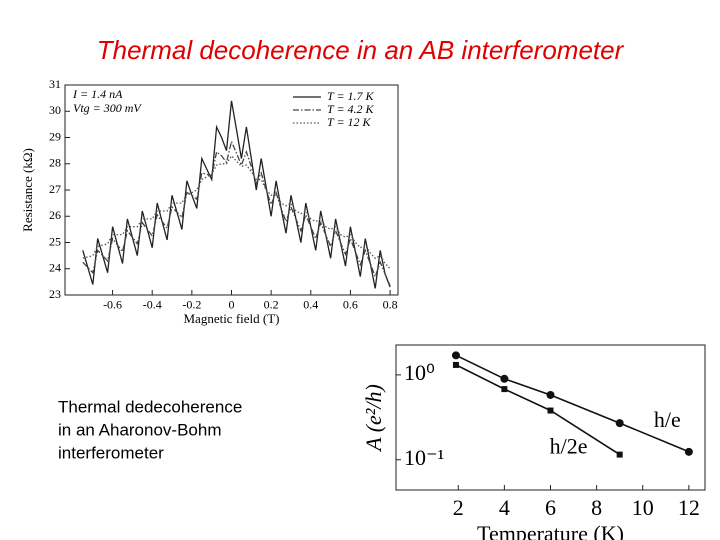 Image resolution: width=720 pixels, height=540 pixels. Describe the element at coordinates (55, 189) in the screenshot. I see `y-tick-label: 27` at that location.